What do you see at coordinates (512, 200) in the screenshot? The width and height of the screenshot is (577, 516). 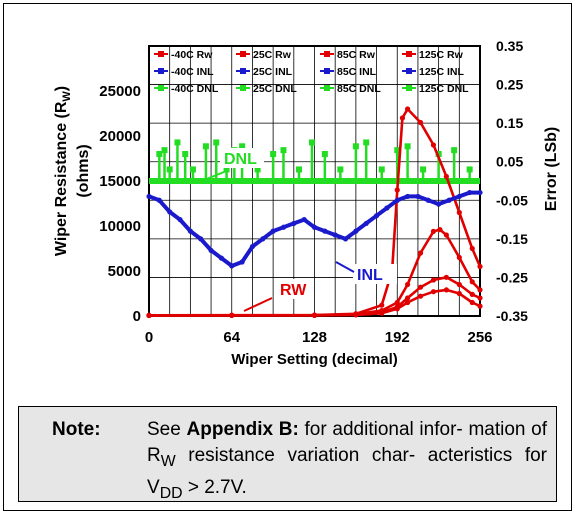 I see `y-right-tick-label: -0.05` at bounding box center [512, 200].